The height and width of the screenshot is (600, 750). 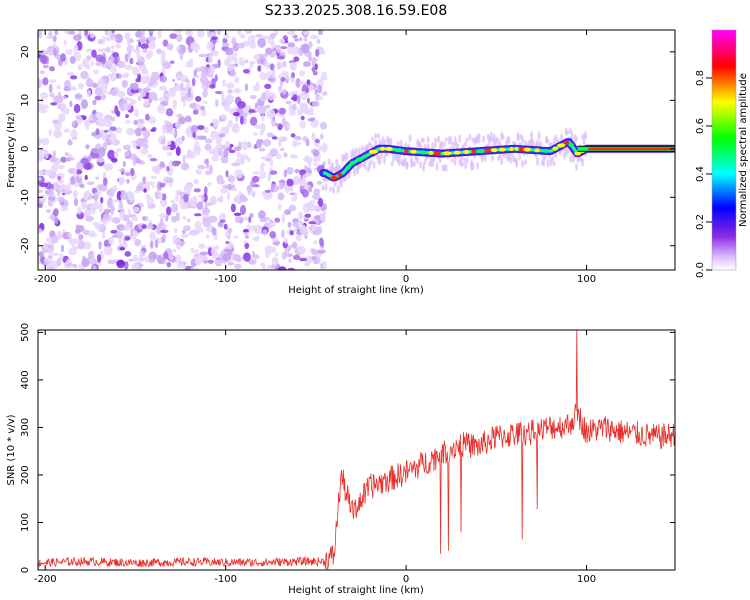 What do you see at coordinates (25, 149) in the screenshot?
I see `y-tick-label: 0` at bounding box center [25, 149].